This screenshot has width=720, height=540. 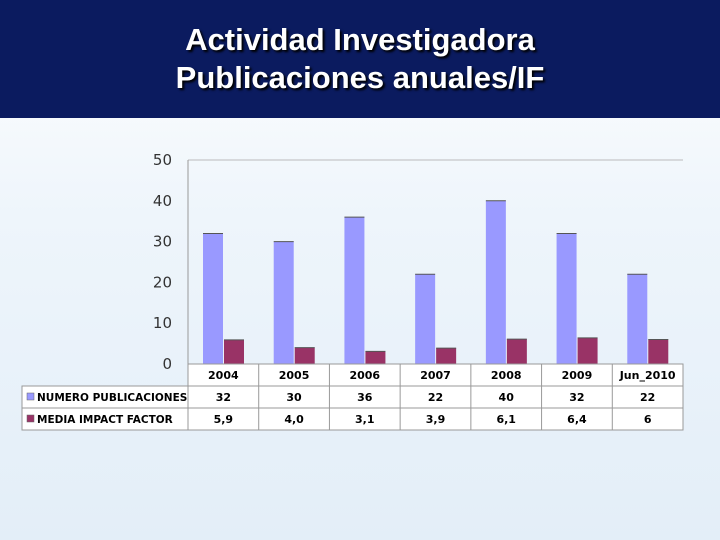 What do you see at coordinates (162, 282) in the screenshot?
I see `y-tick-label: 20` at bounding box center [162, 282].